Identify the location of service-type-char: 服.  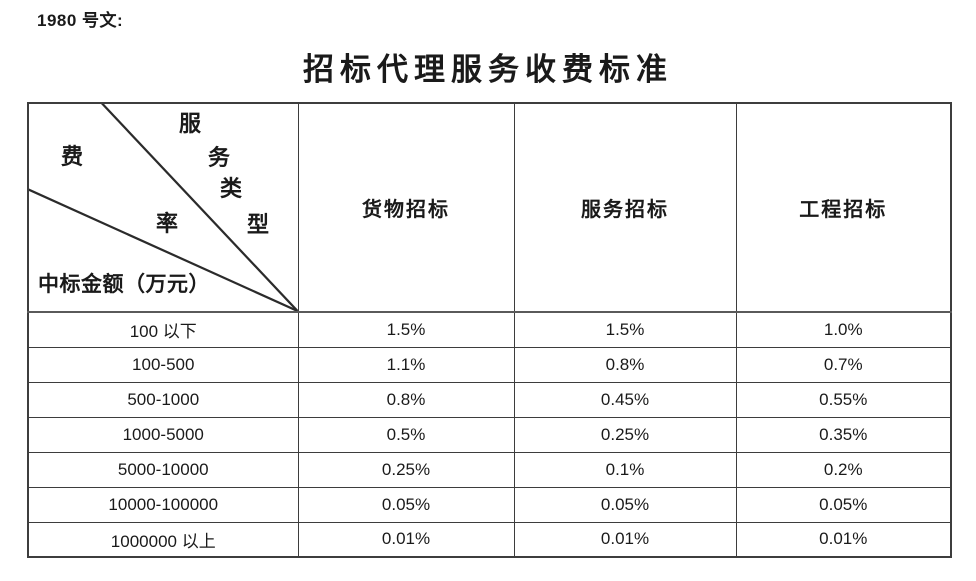
(190, 123).